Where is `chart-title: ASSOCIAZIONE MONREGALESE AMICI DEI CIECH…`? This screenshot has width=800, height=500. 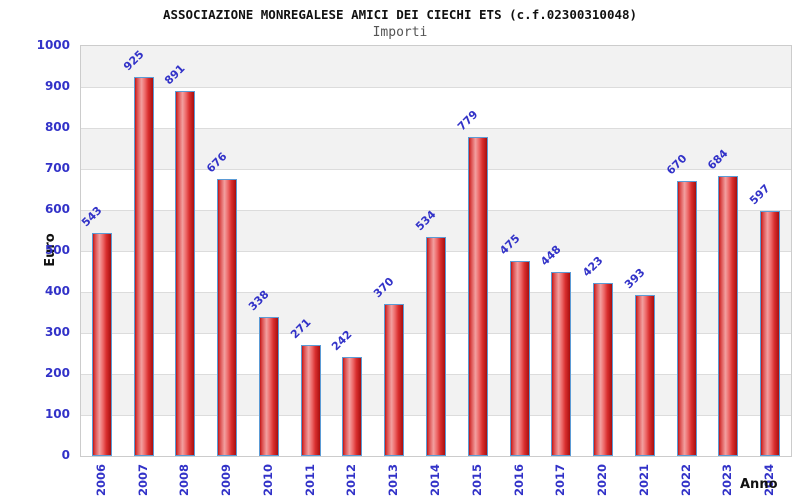
chart-title: ASSOCIAZIONE MONREGALESE AMICI DEI CIECH… is located at coordinates (400, 14).